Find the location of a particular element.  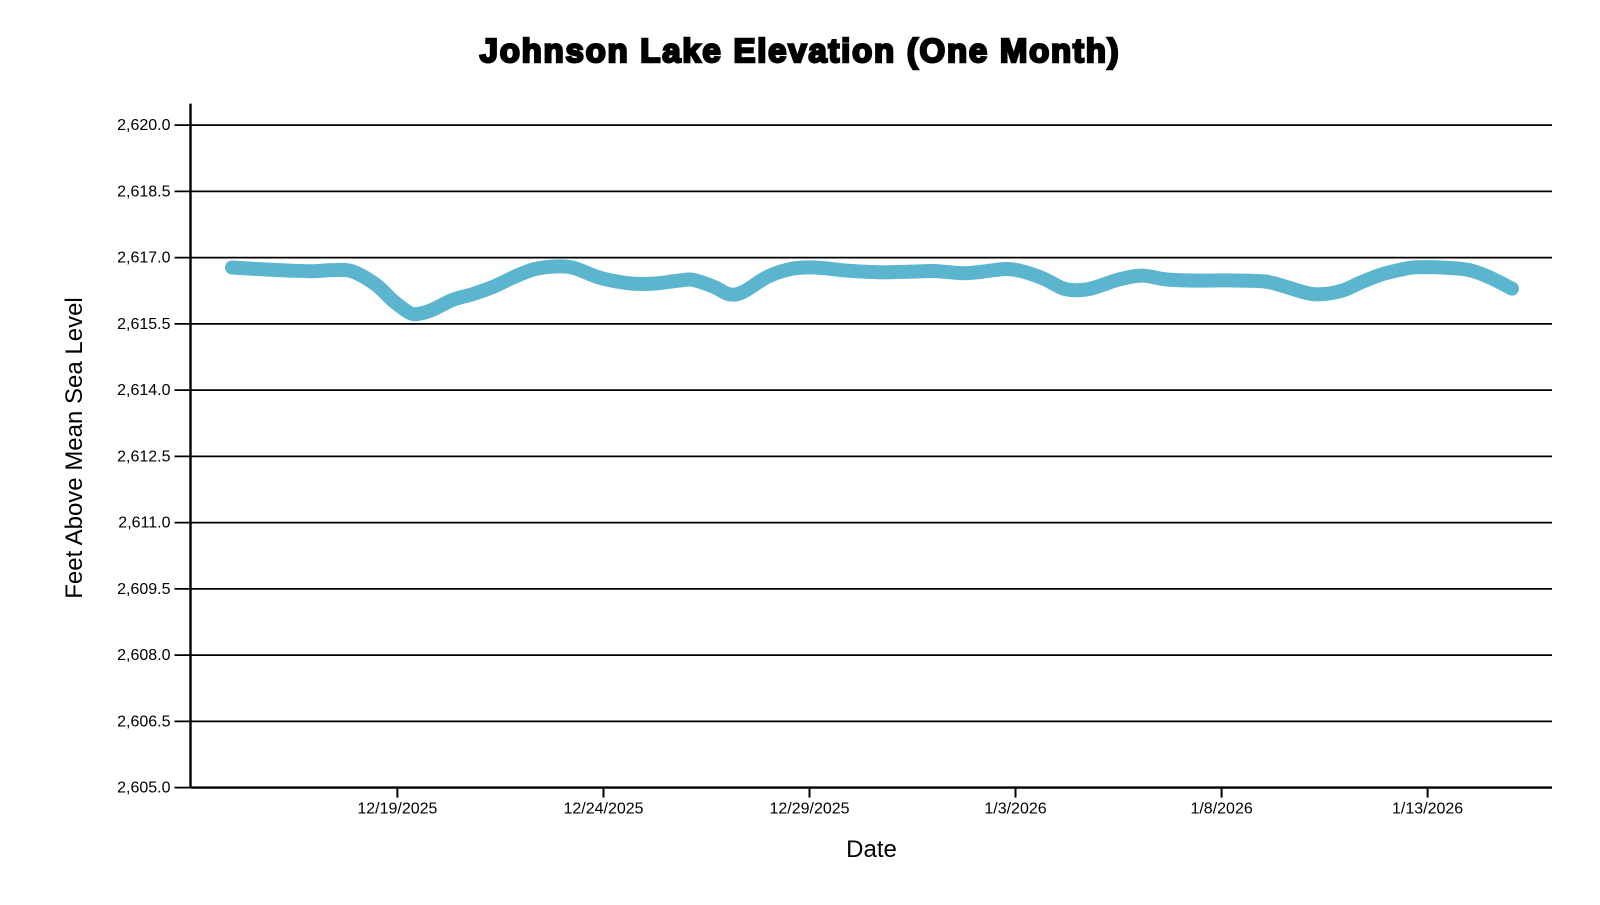

svg-text: 1/3/2026 is located at coordinates (1015, 809).